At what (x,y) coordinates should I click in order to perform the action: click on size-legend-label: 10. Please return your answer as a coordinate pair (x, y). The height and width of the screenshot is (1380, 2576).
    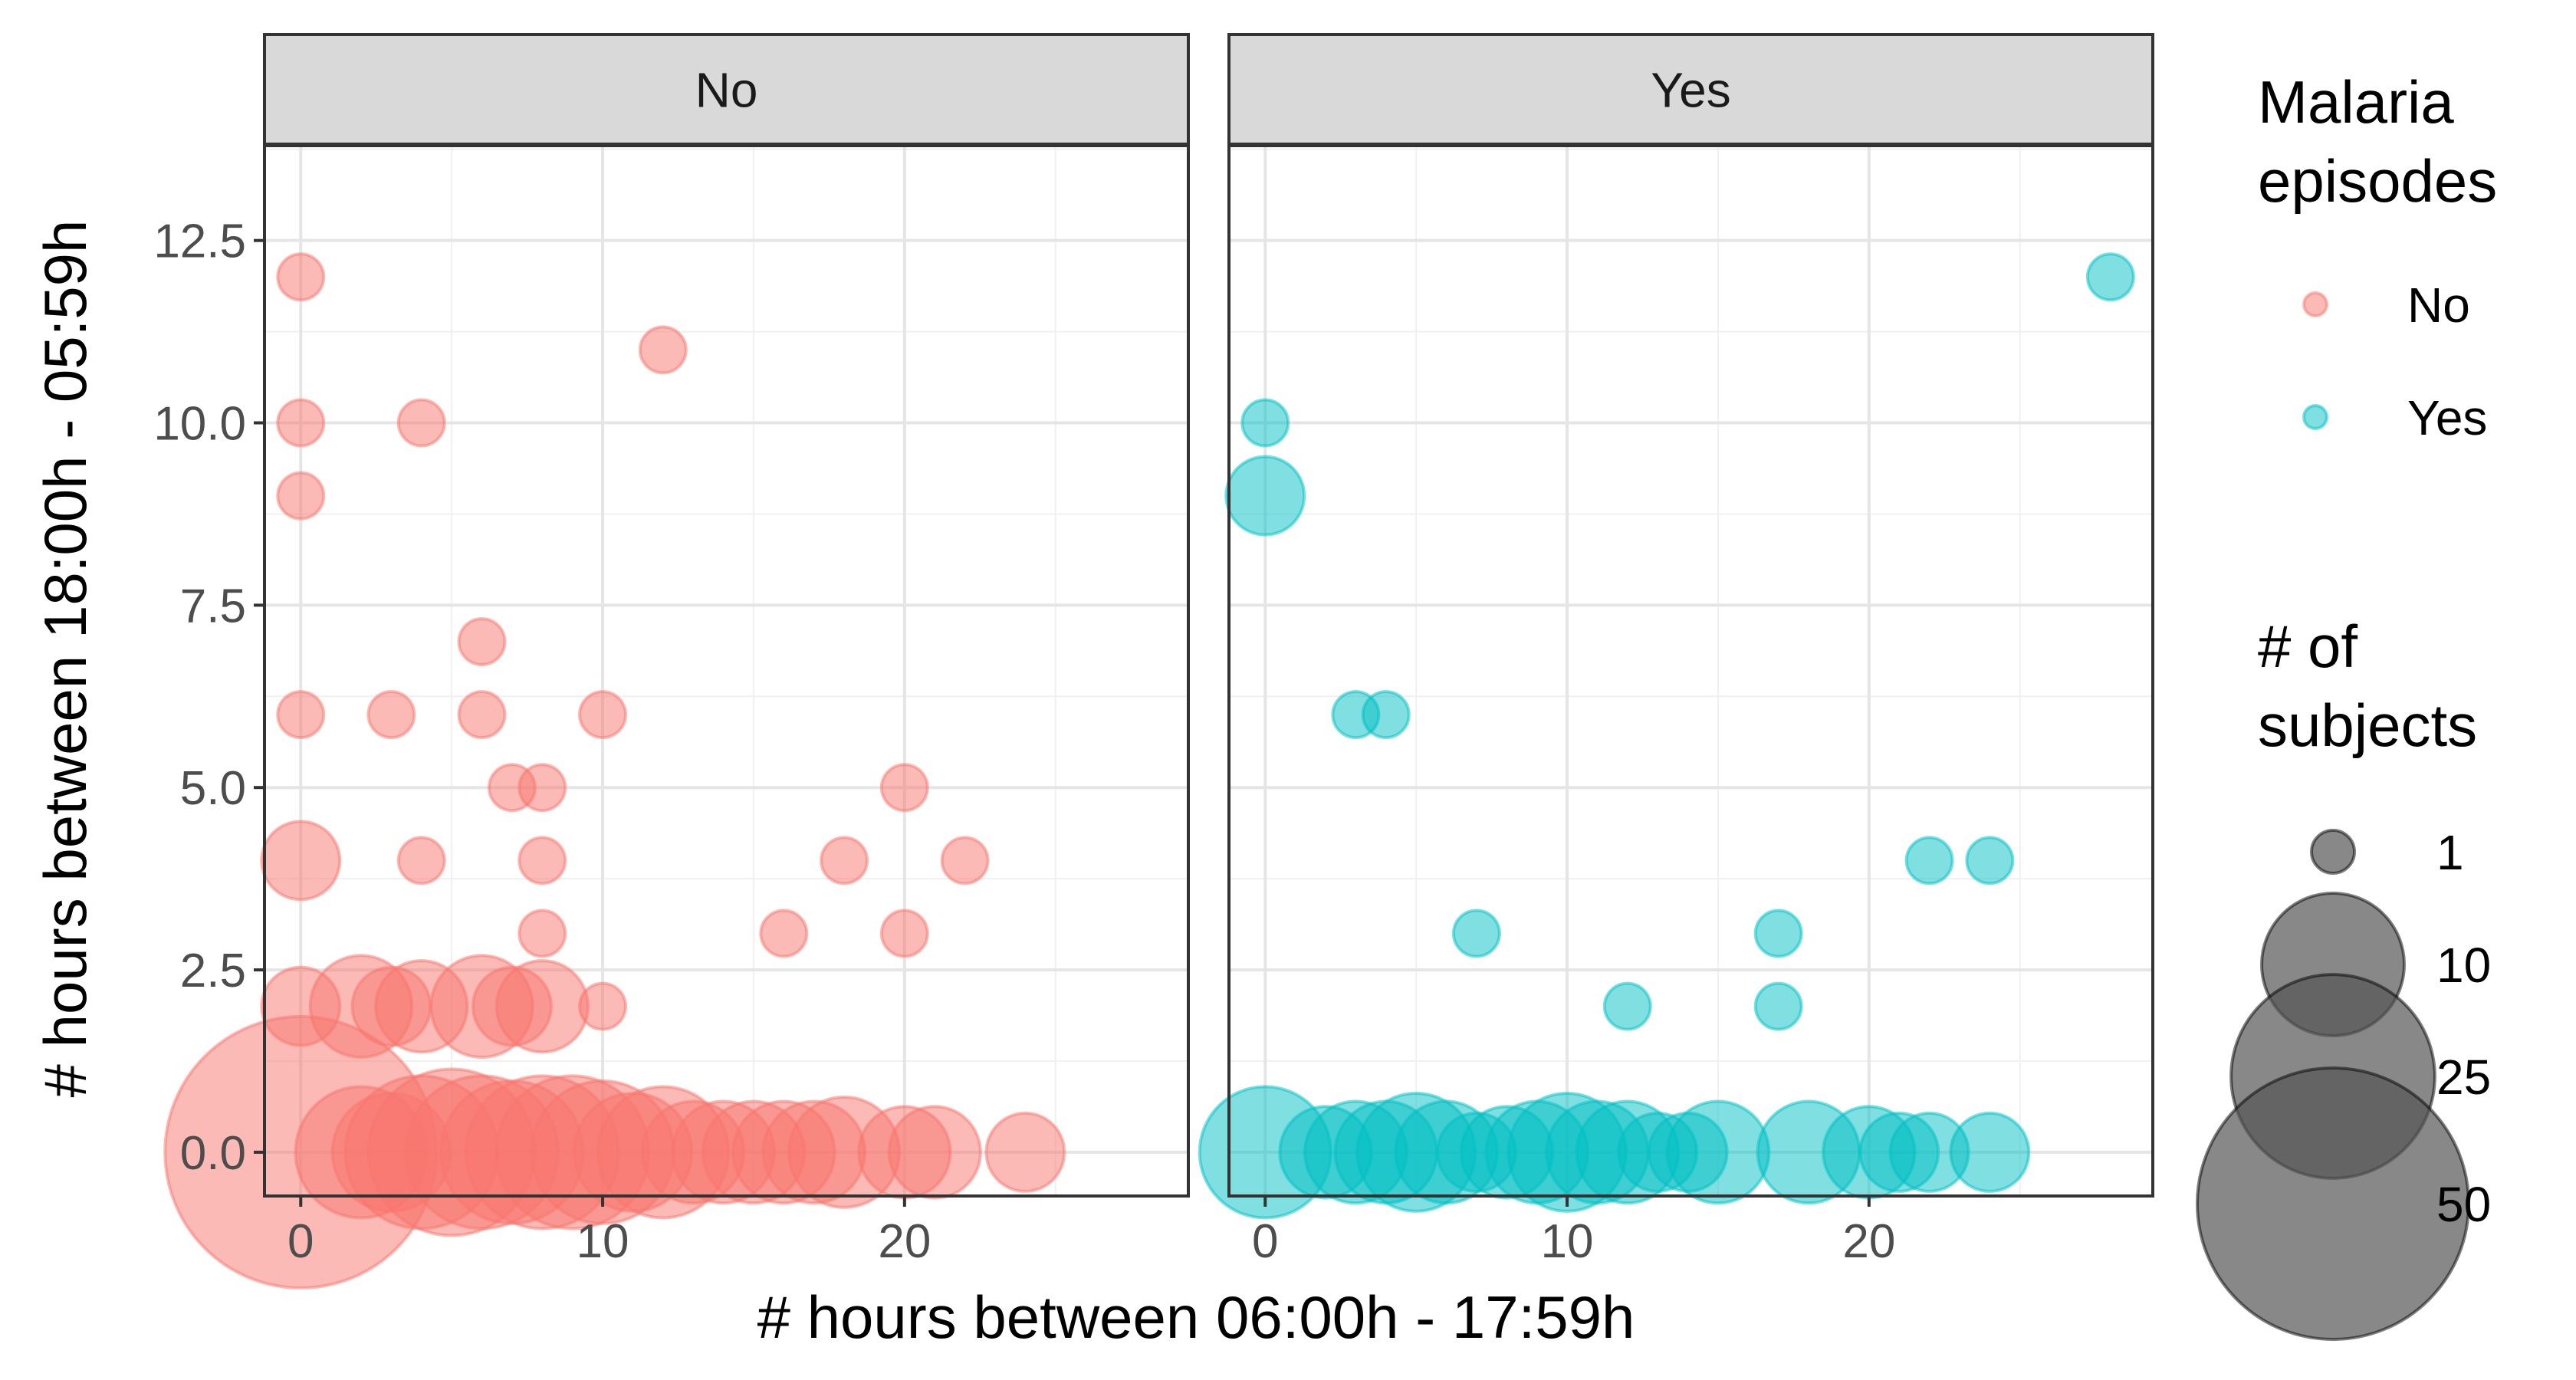
    Looking at the image, I should click on (2464, 965).